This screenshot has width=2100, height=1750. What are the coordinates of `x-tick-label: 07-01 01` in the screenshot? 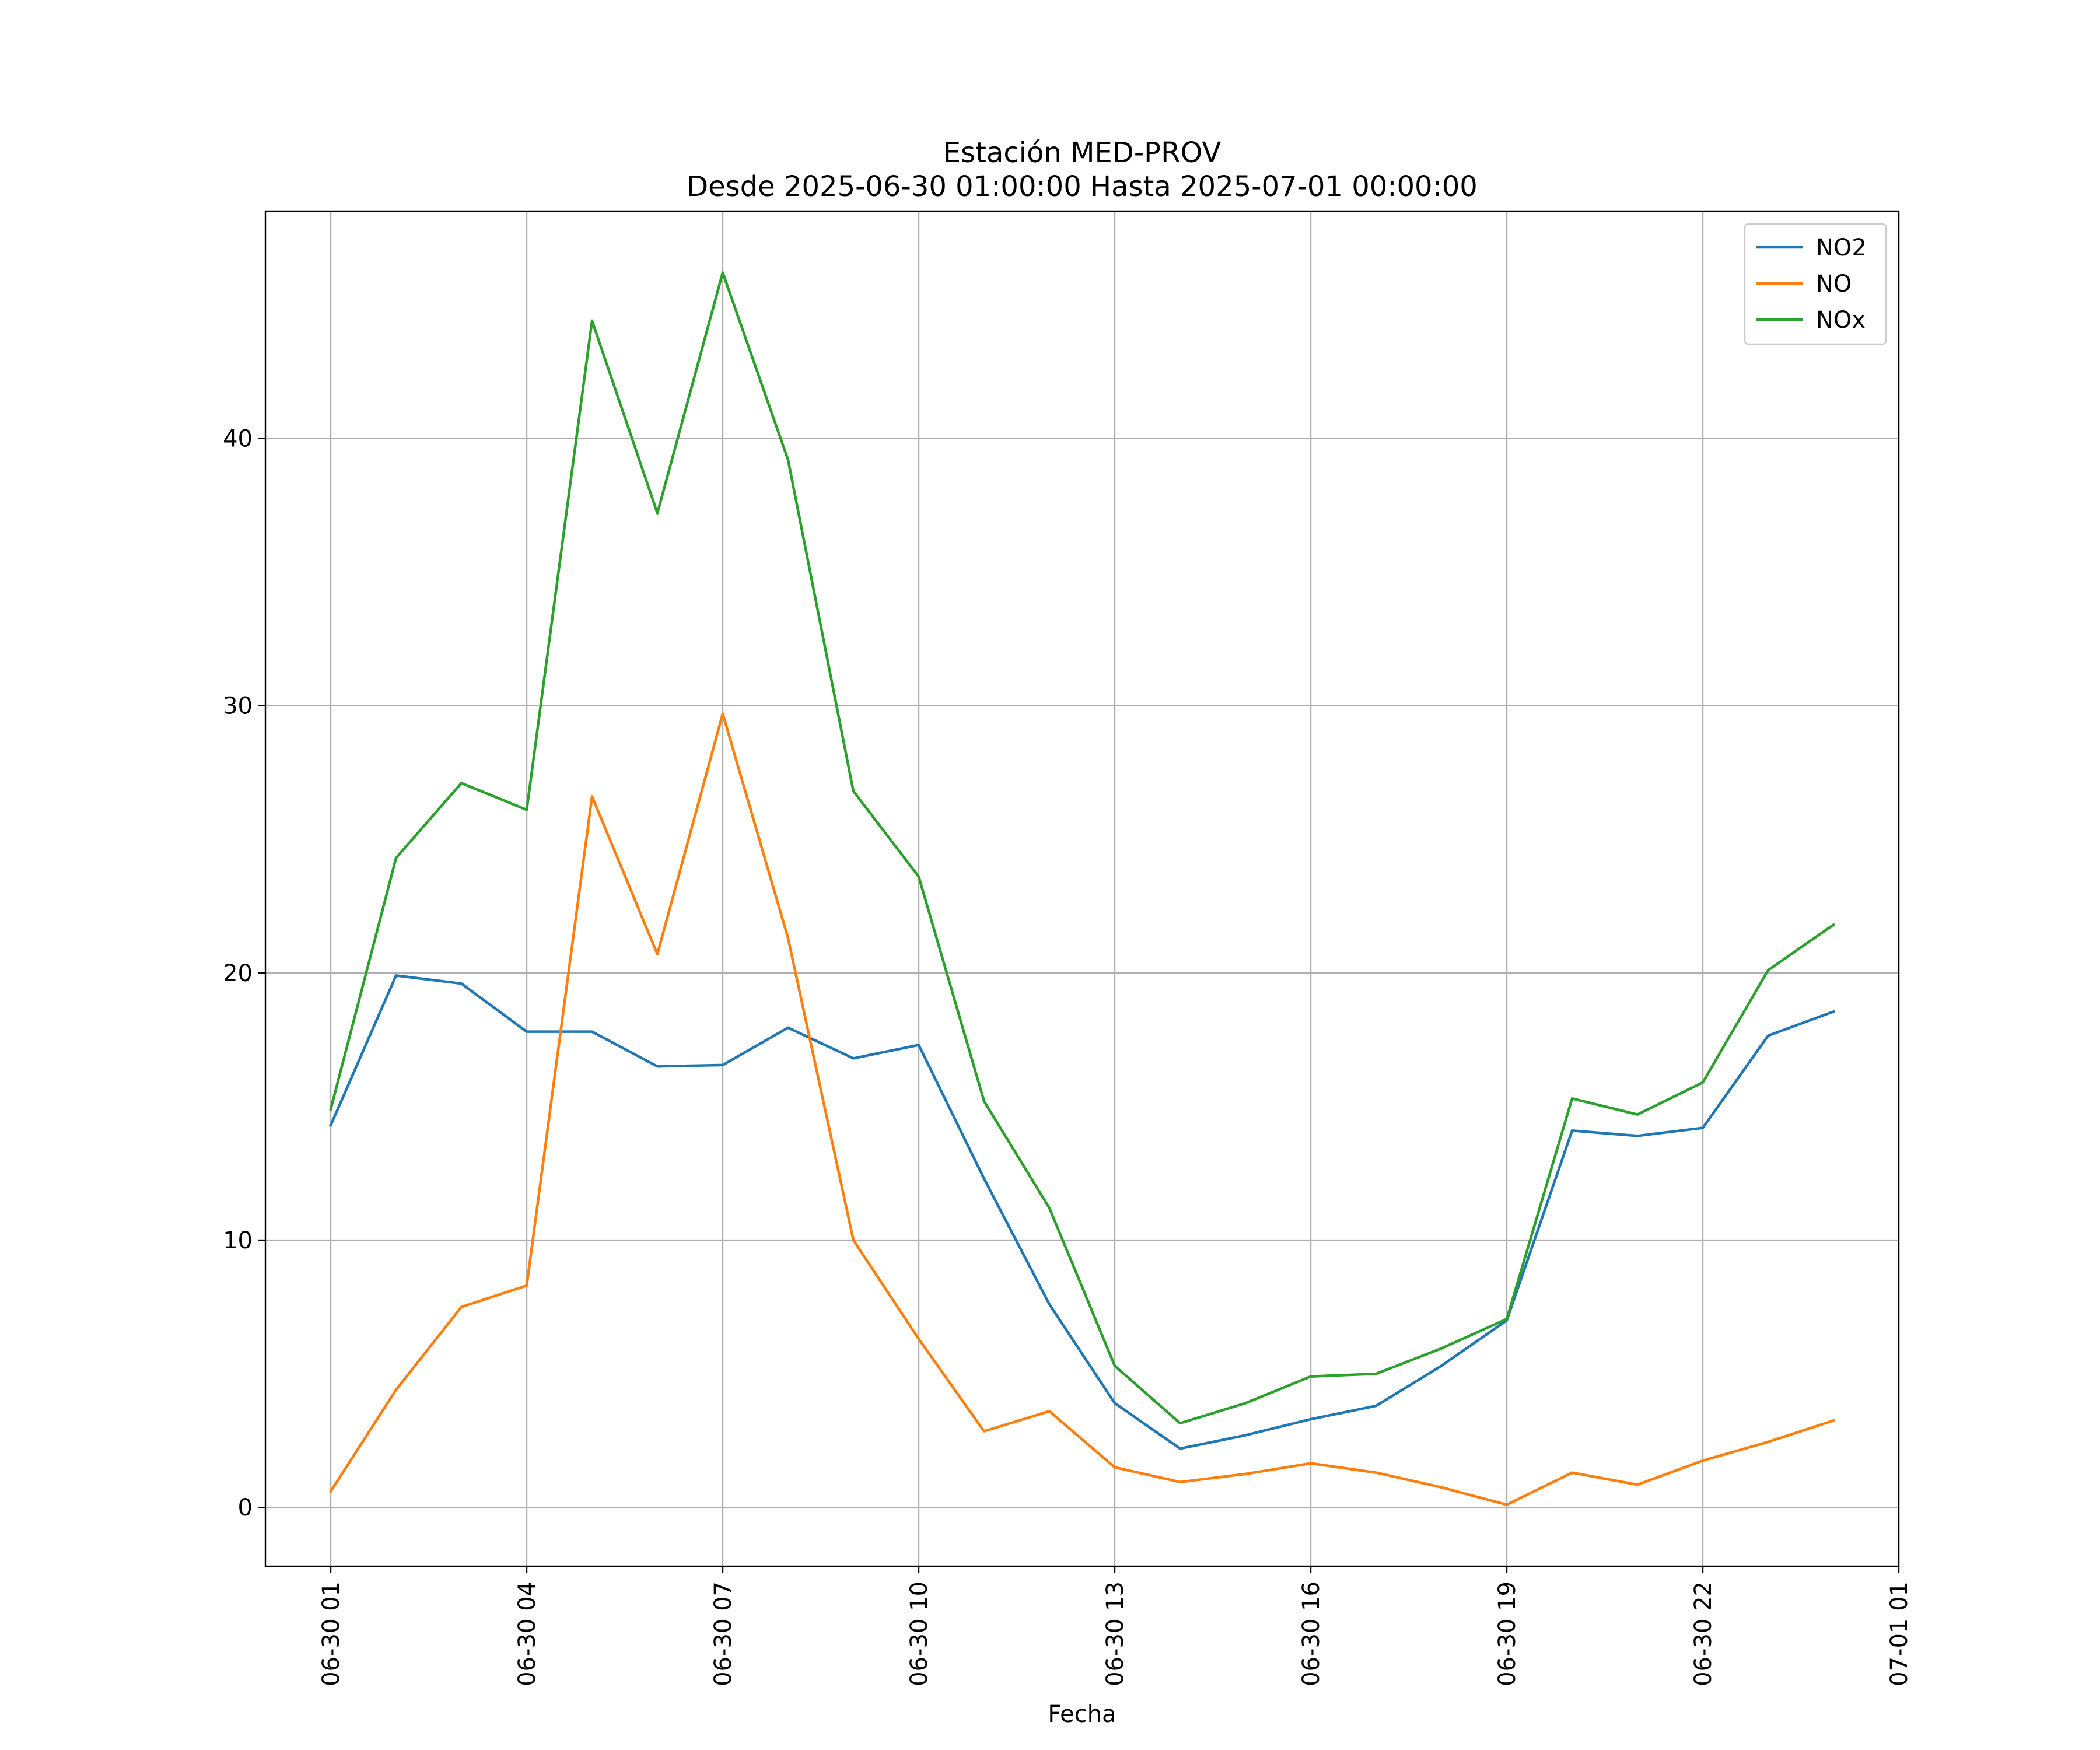 It's located at (1899, 1633).